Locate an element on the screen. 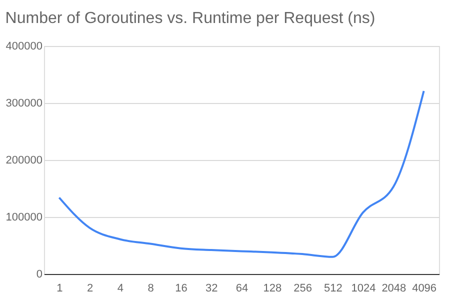 The width and height of the screenshot is (474, 293). x-tick-label: 256 is located at coordinates (303, 287).